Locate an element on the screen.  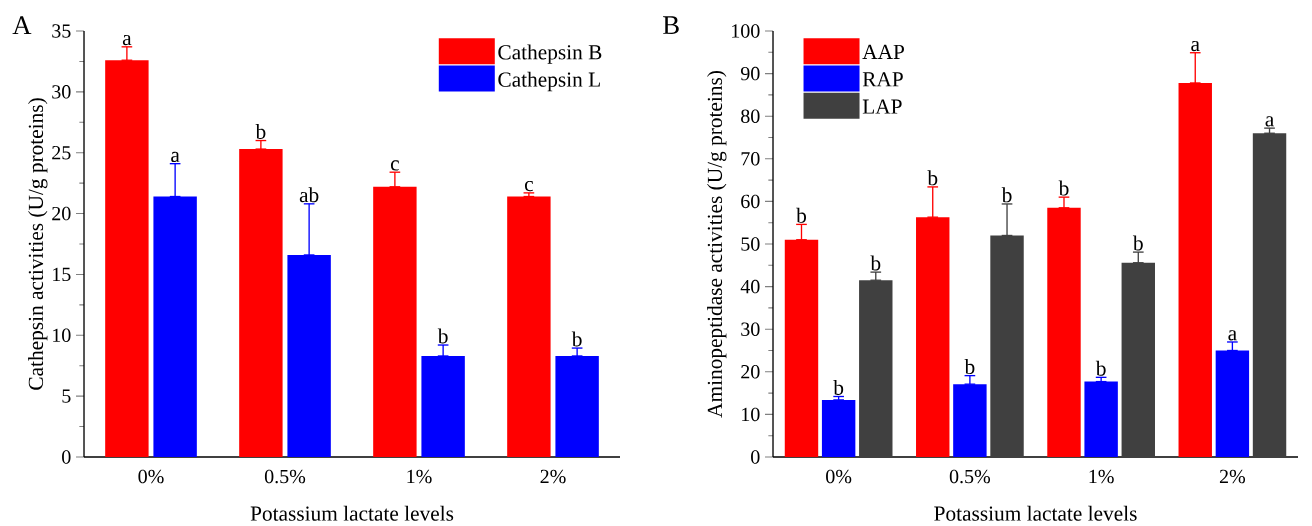
legend-label: AAP is located at coordinates (883, 51).